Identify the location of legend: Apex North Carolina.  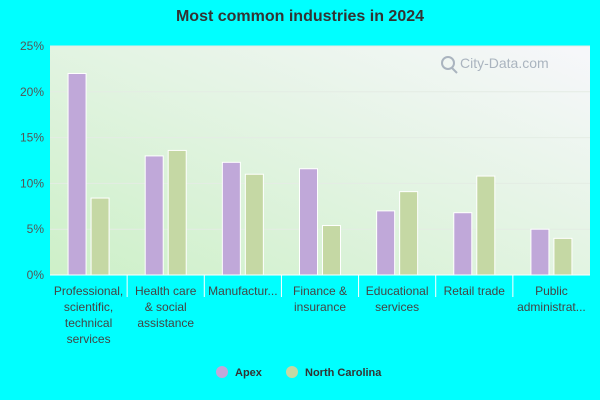
(299, 372).